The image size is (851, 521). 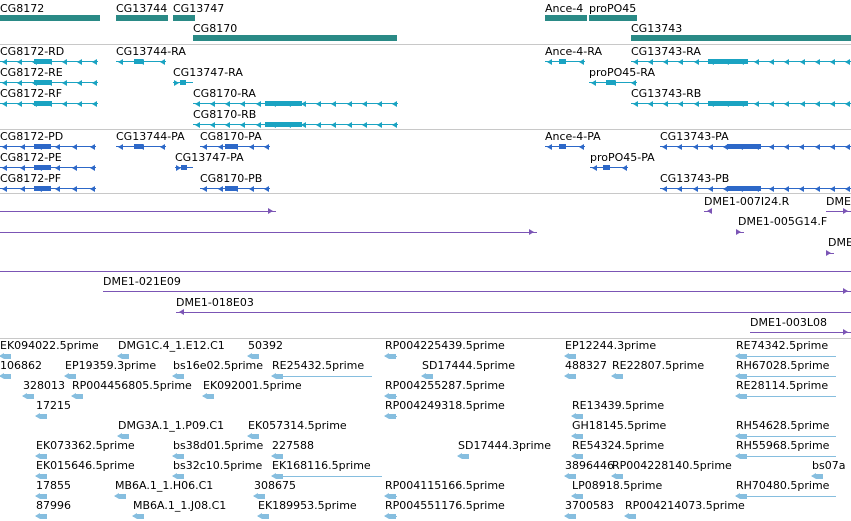 What do you see at coordinates (619, 425) in the screenshot?
I see `feature-label: GH18145.5prime` at bounding box center [619, 425].